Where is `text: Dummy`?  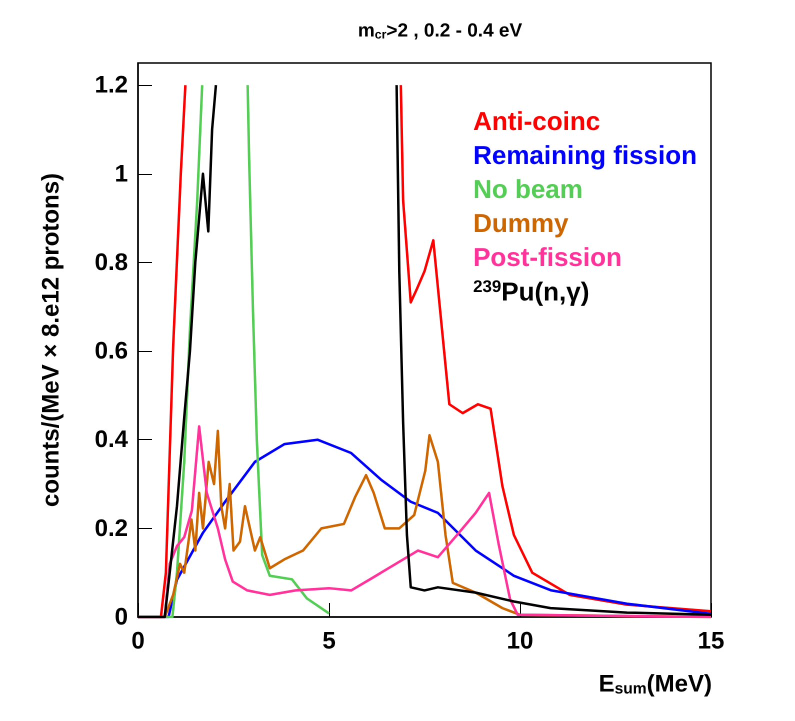 text: Dummy is located at coordinates (521, 223).